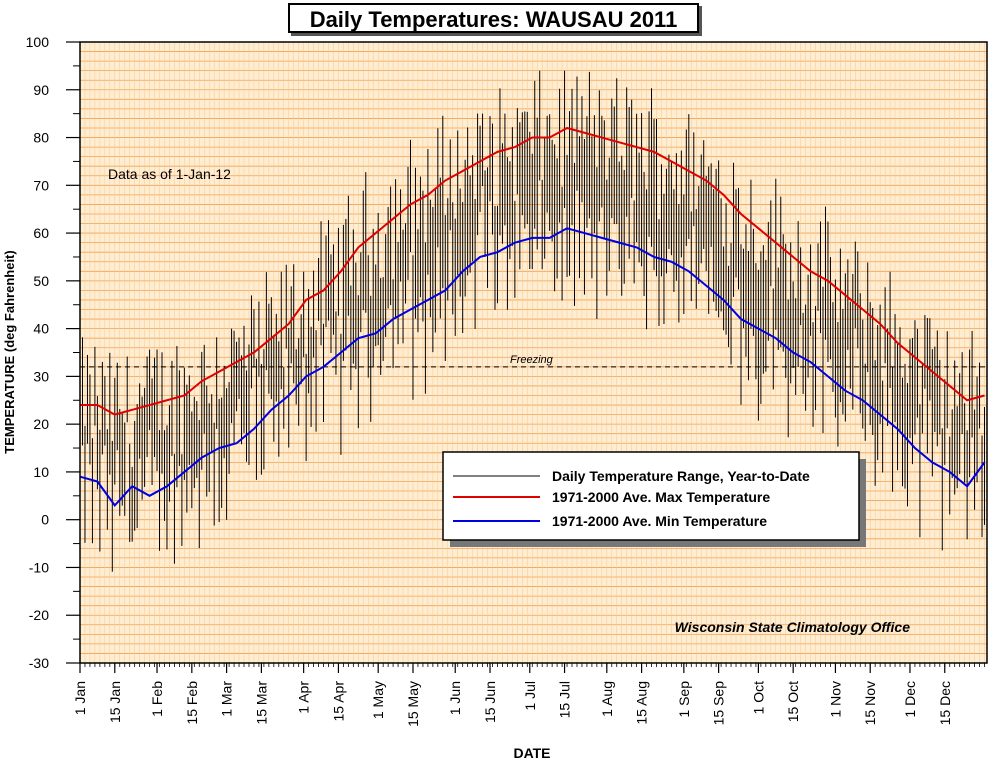 The width and height of the screenshot is (991, 762). What do you see at coordinates (338, 701) in the screenshot?
I see `x-tick-label: 15 Apr` at bounding box center [338, 701].